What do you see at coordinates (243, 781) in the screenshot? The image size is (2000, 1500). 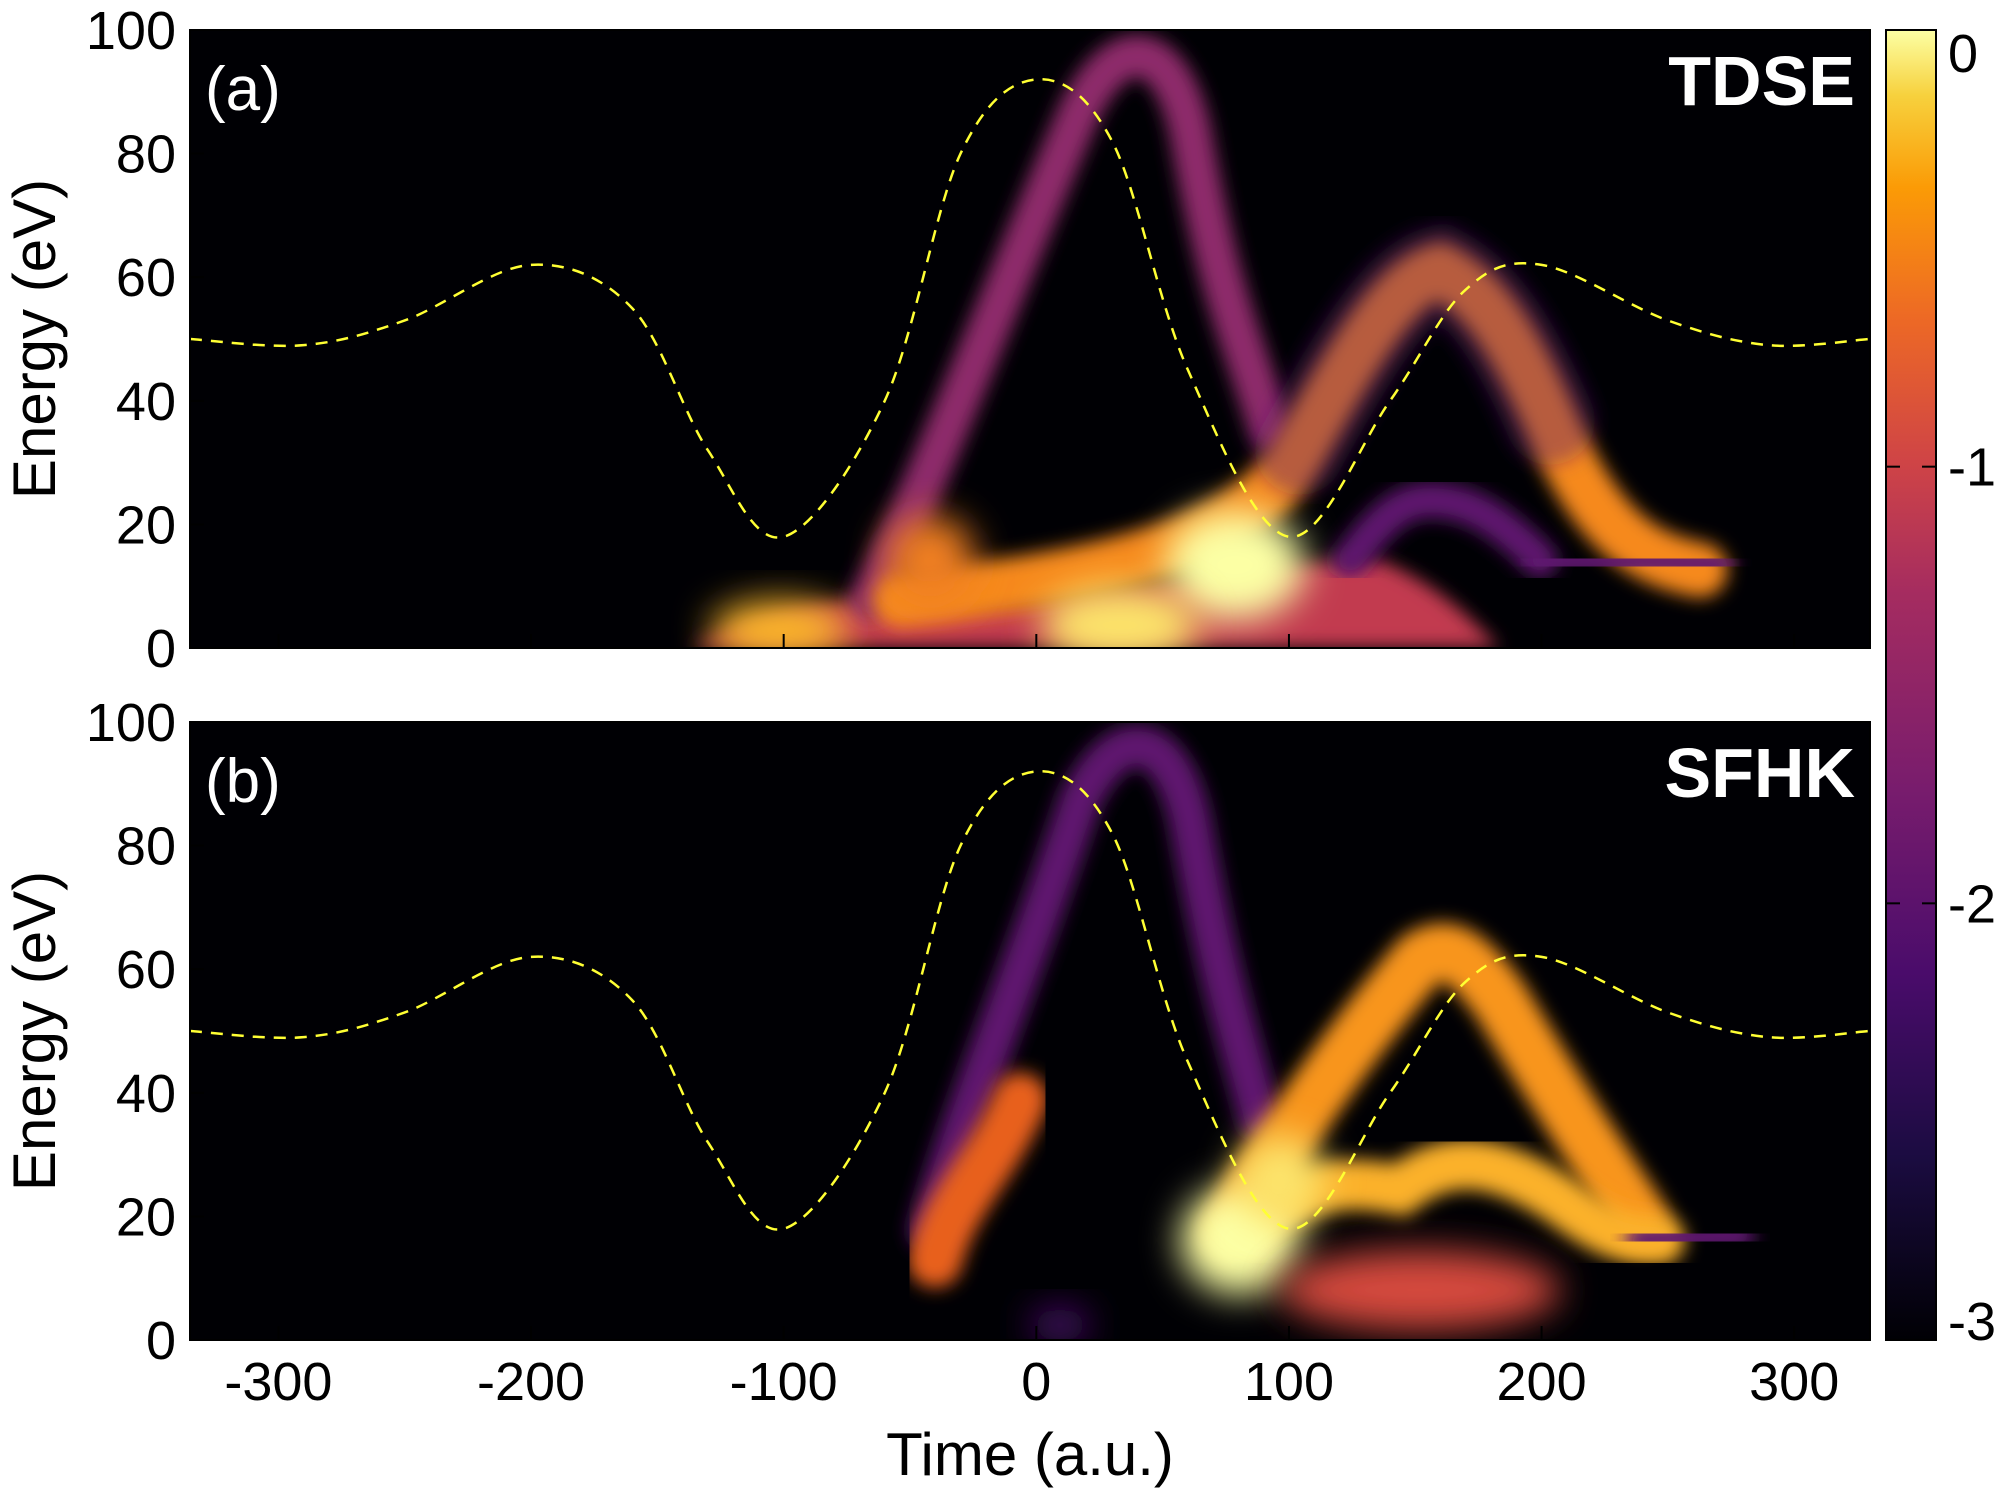 I see `panel-label-b: (b)` at bounding box center [243, 781].